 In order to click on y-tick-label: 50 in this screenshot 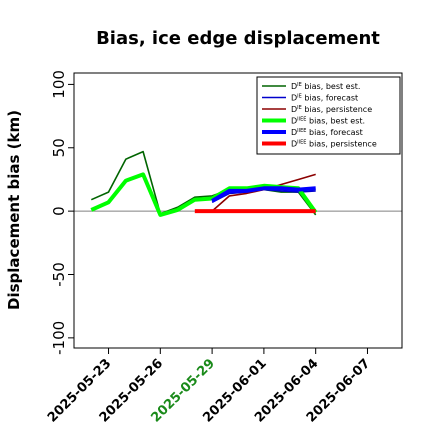, I will do `click(59, 147)`.